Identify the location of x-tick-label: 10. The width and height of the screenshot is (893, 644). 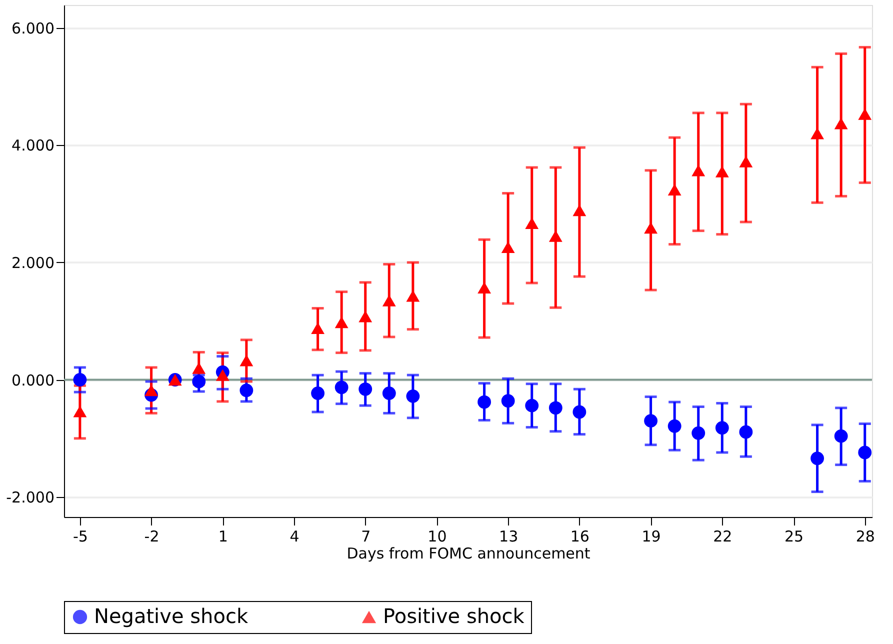
(437, 537).